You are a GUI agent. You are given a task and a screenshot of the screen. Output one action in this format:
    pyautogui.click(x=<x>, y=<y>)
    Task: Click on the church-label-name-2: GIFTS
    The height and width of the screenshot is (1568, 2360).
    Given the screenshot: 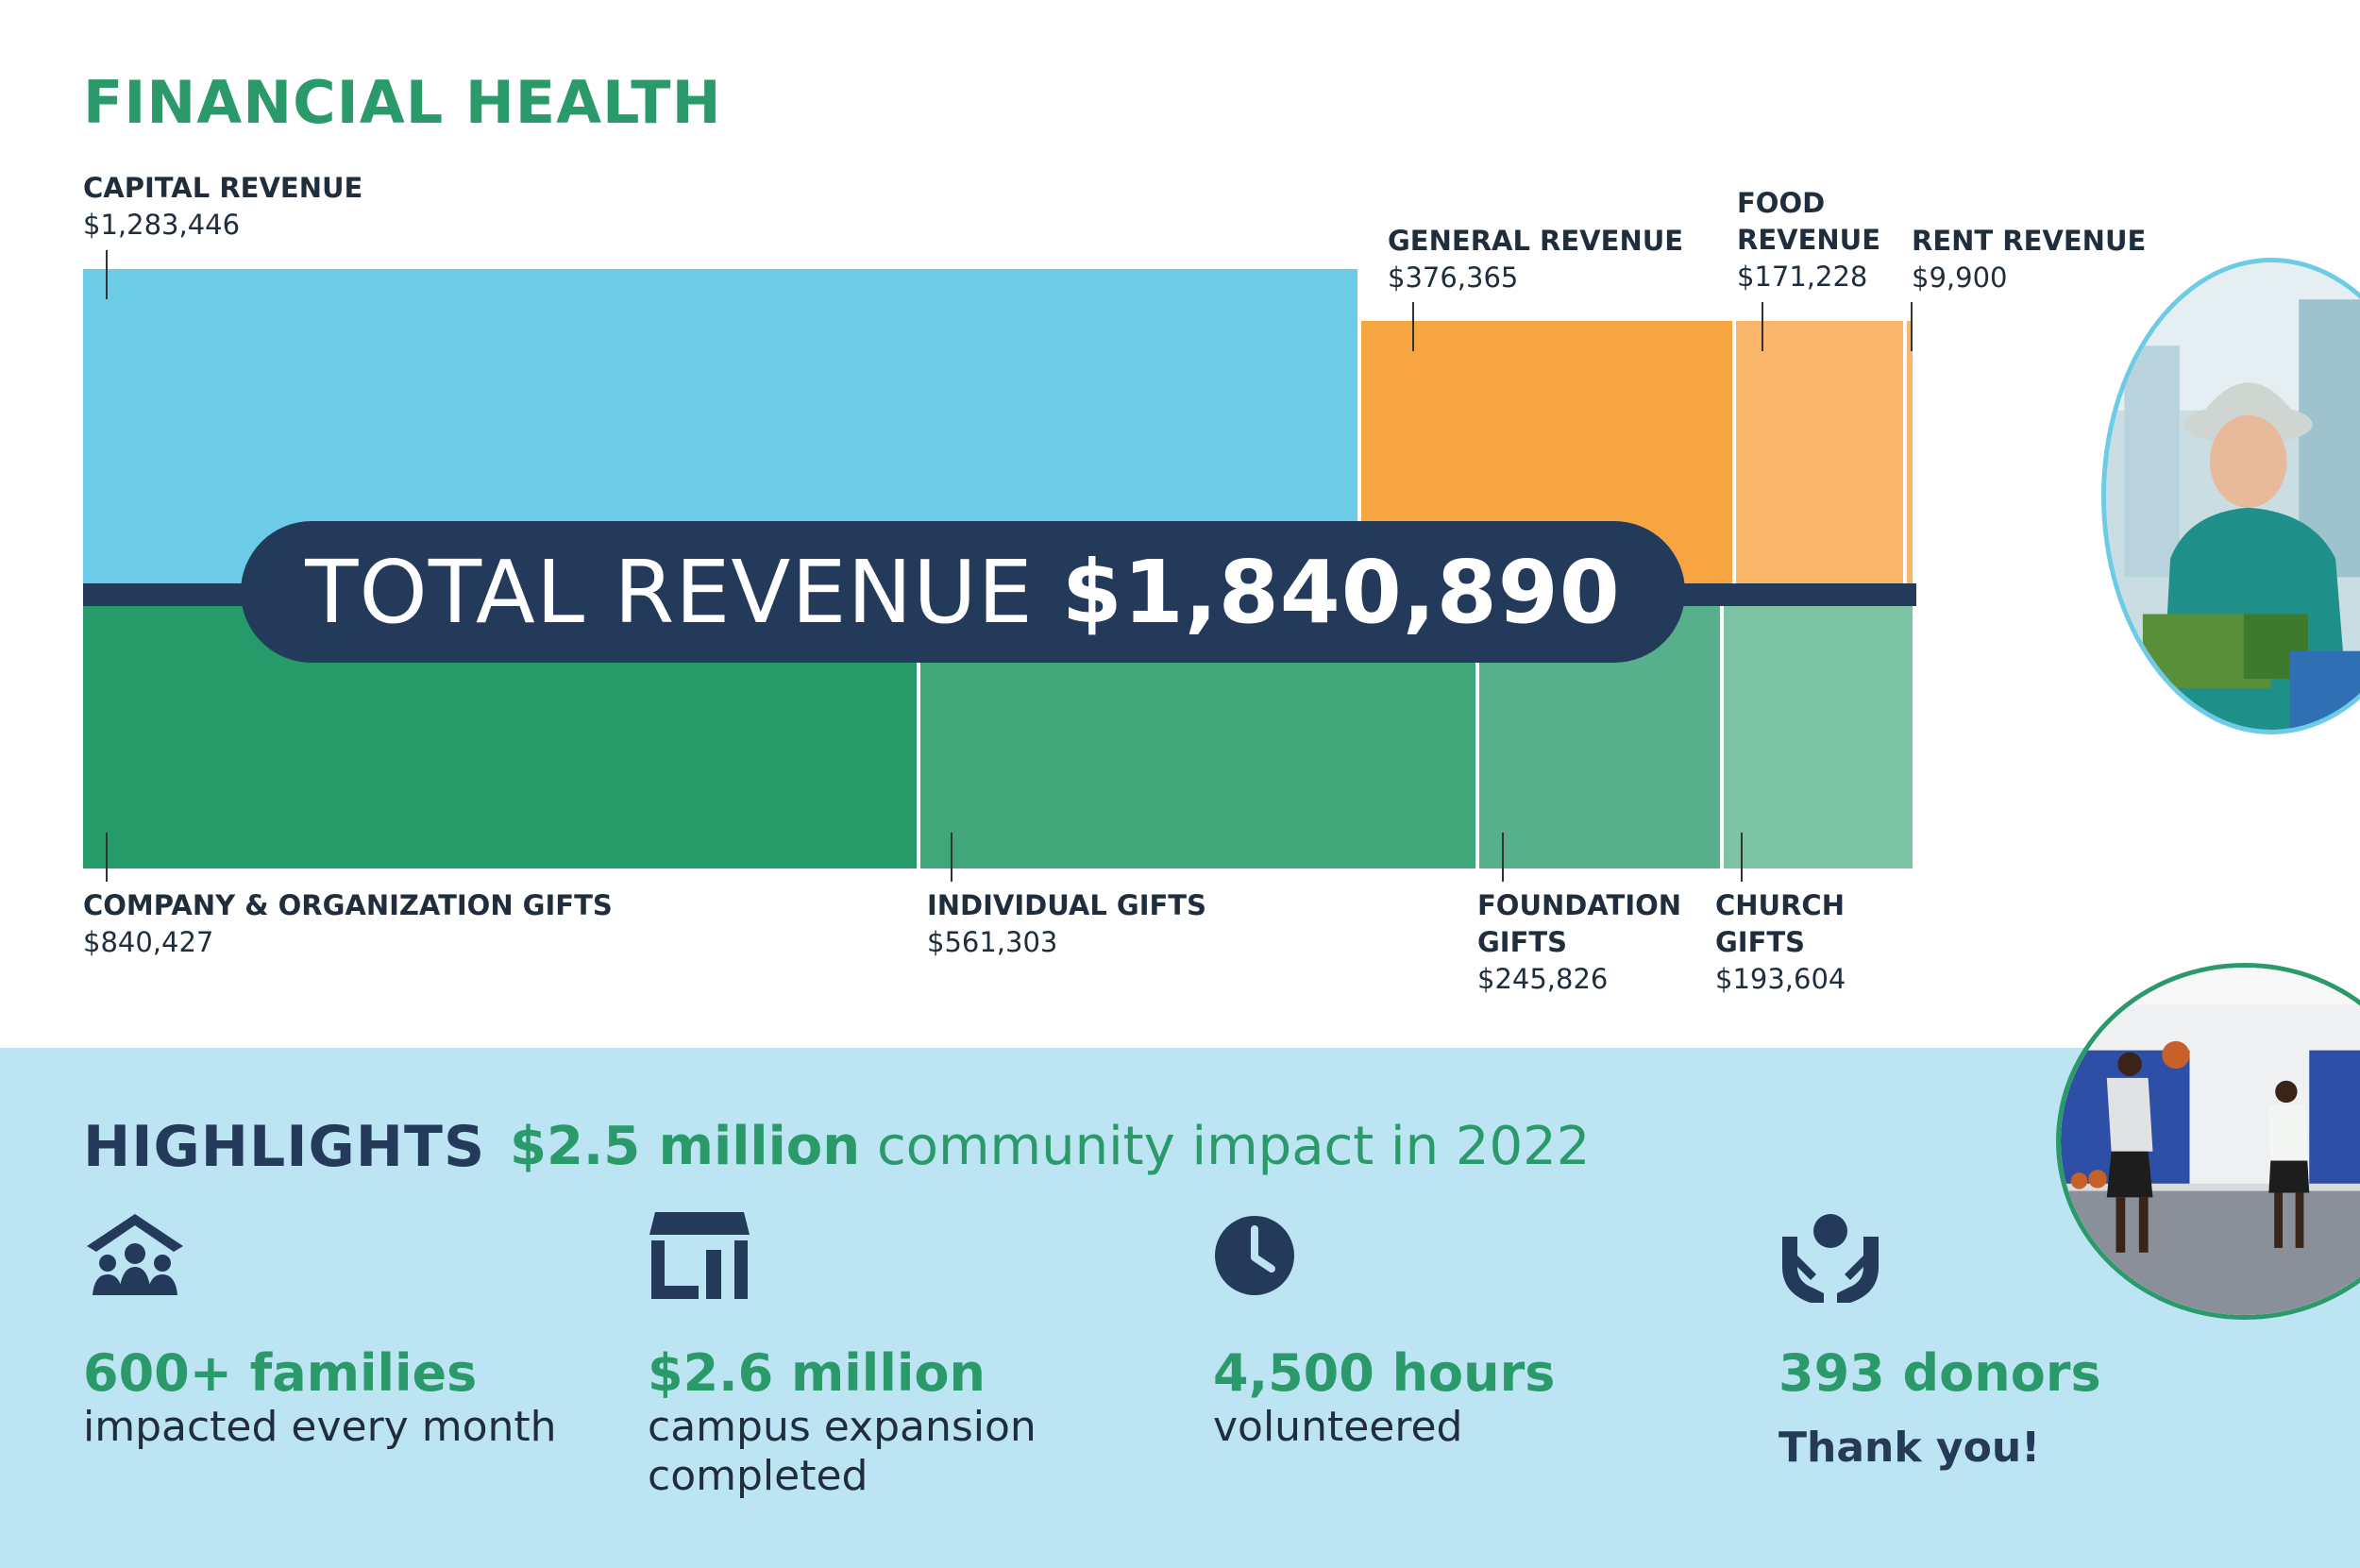 What is the action you would take?
    pyautogui.click(x=1760, y=942)
    